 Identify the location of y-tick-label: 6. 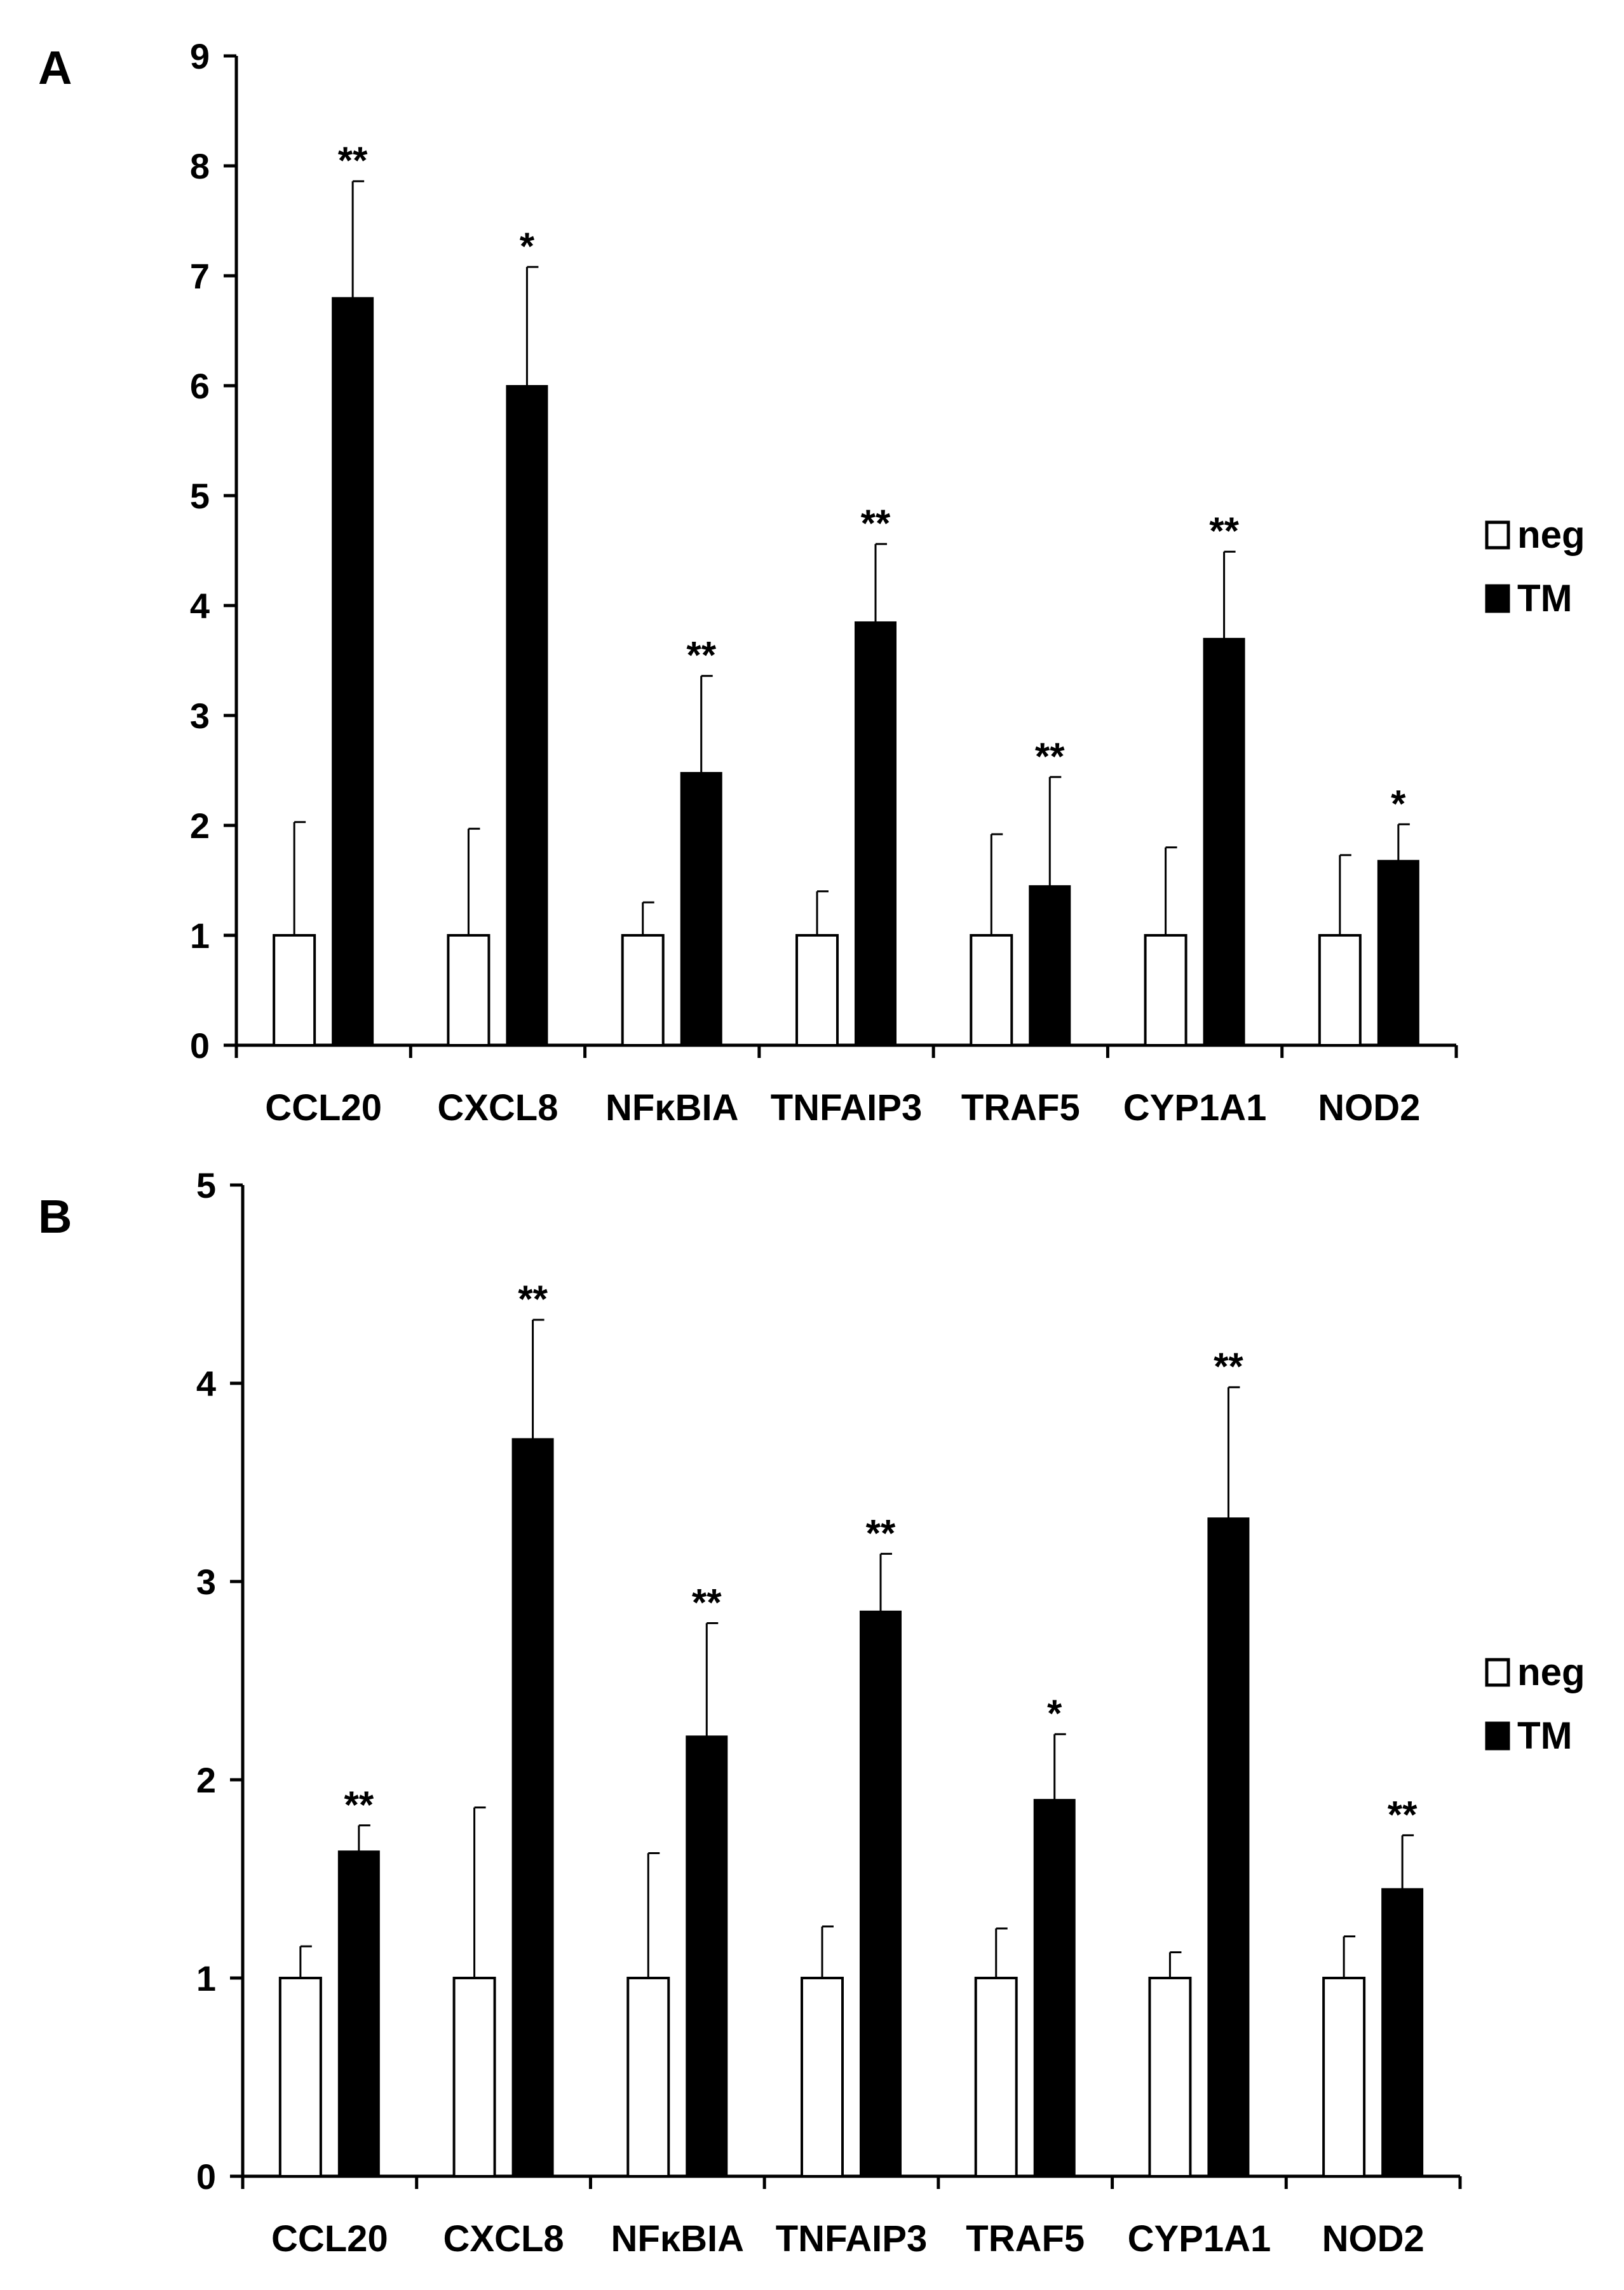
(200, 386).